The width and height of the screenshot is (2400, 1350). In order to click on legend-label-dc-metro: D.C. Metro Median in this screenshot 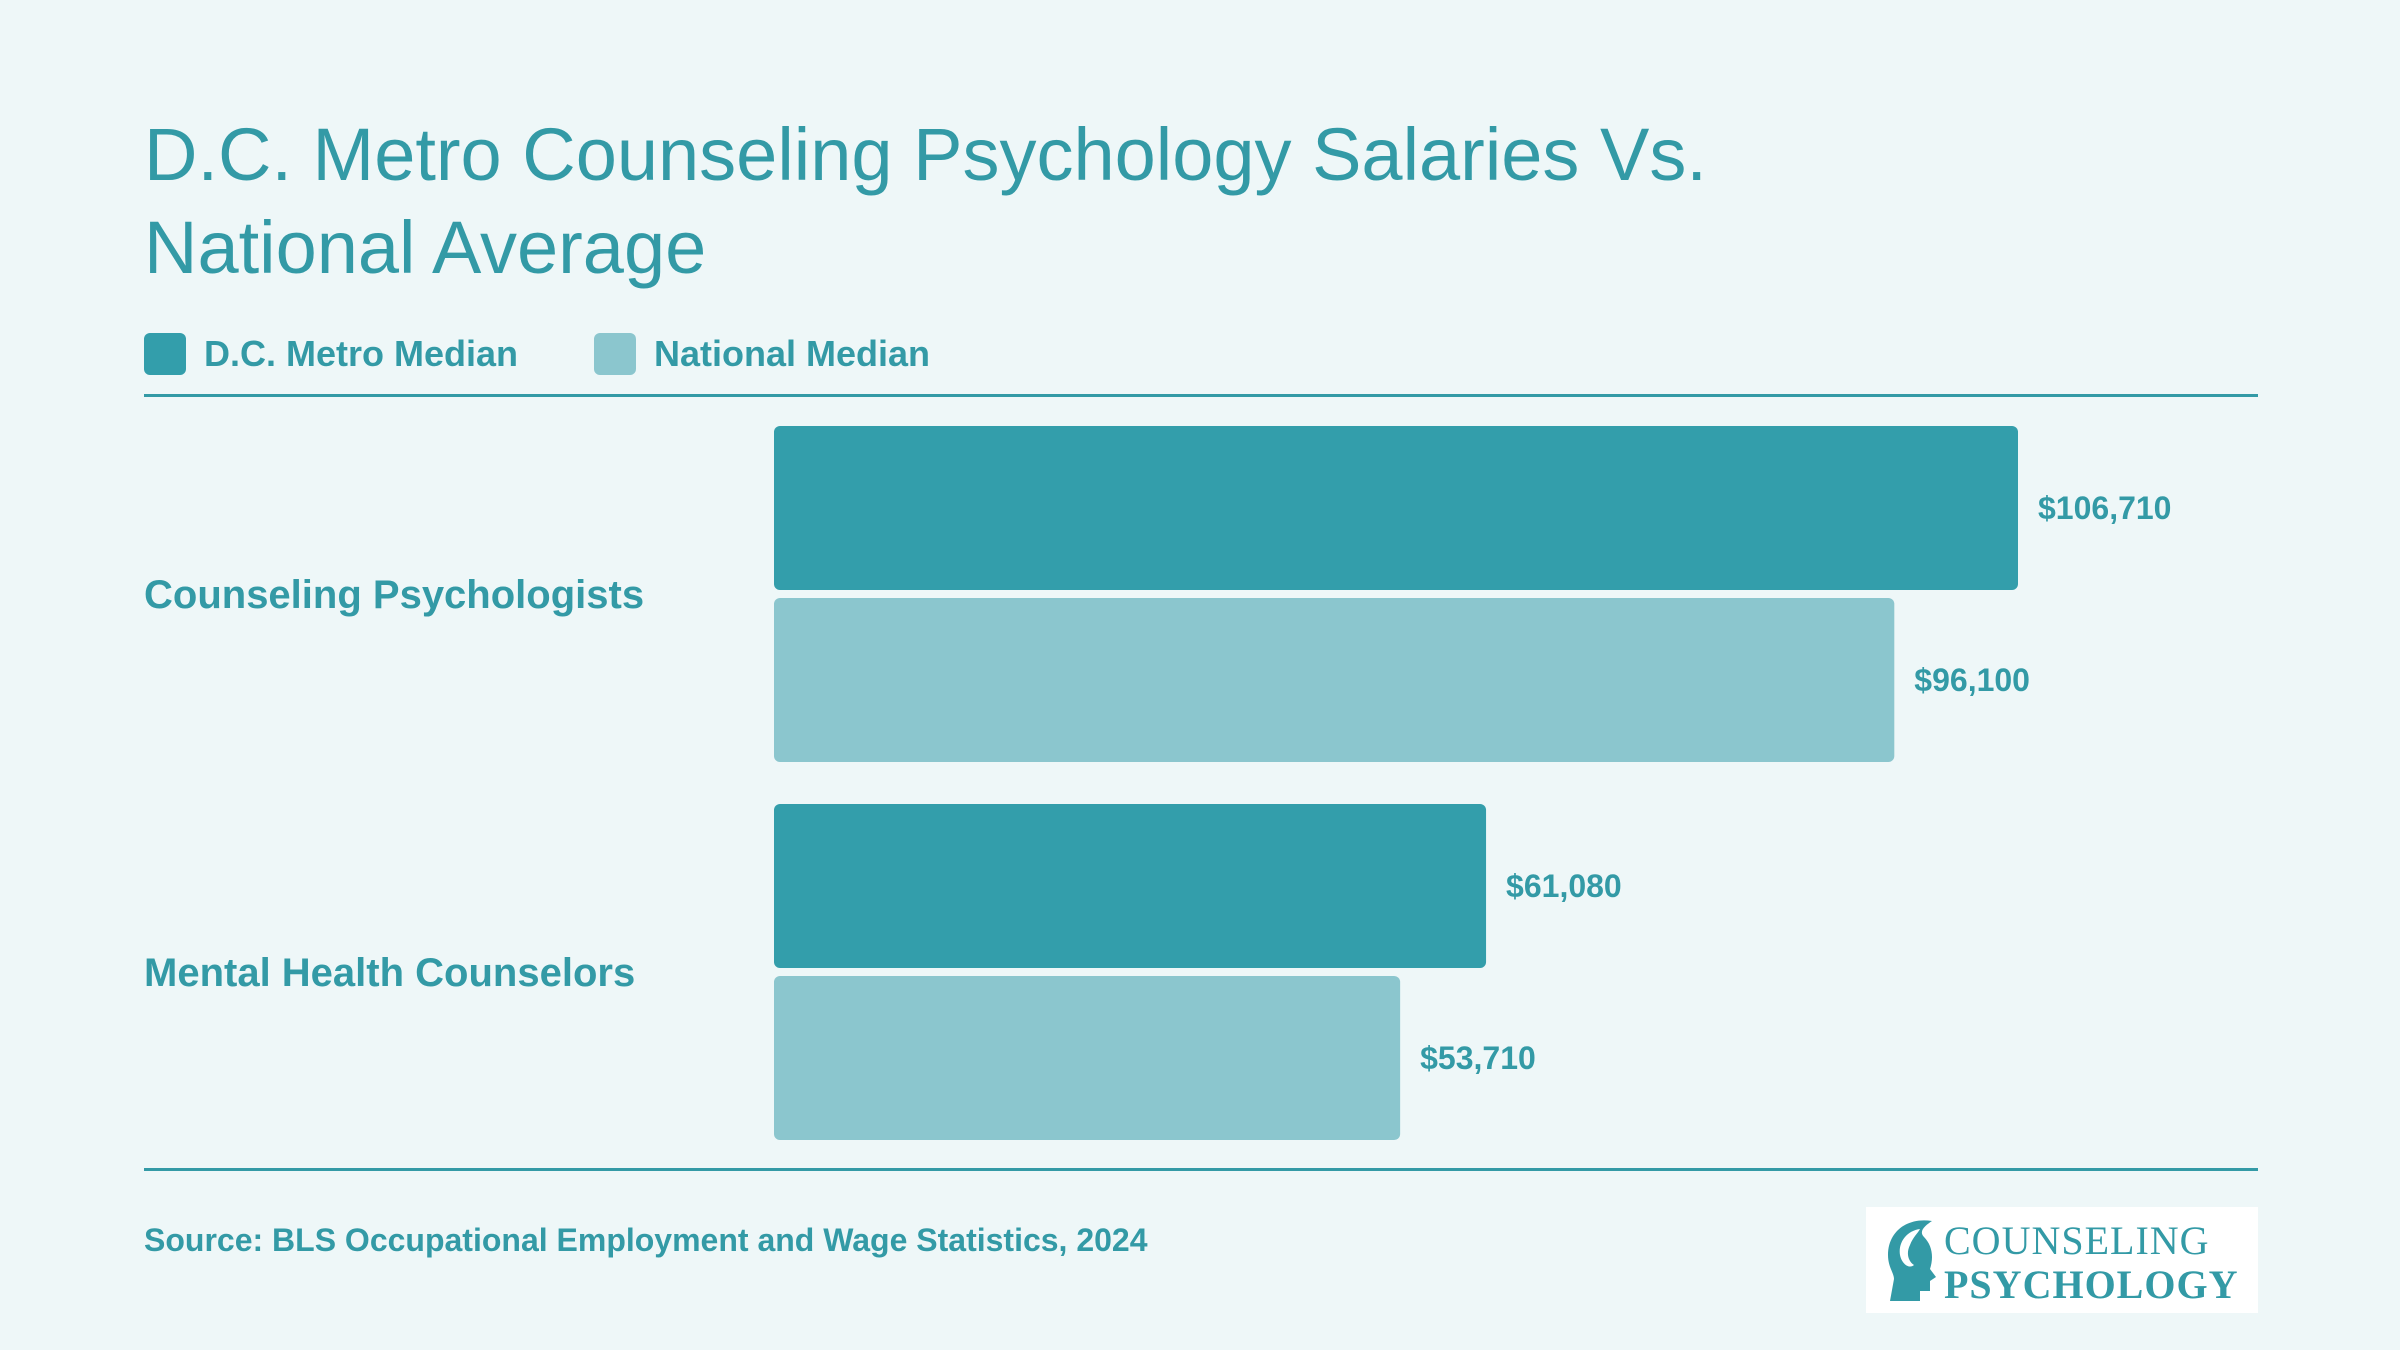, I will do `click(361, 353)`.